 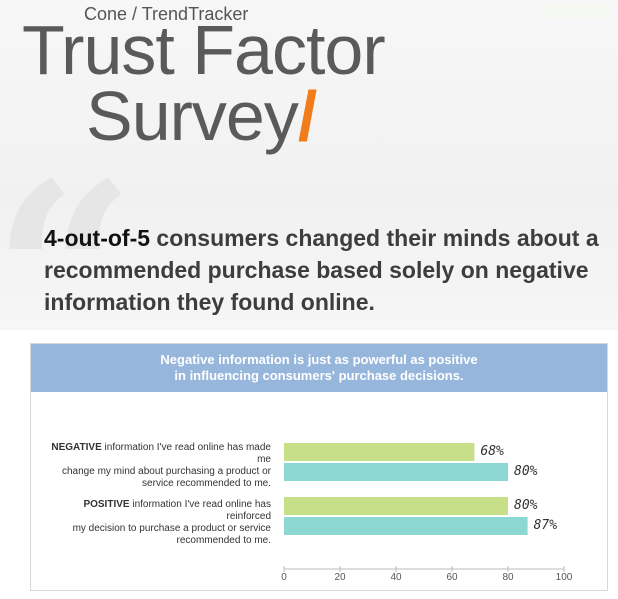 I want to click on negative-text-3: service recommended to me., so click(x=206, y=483).